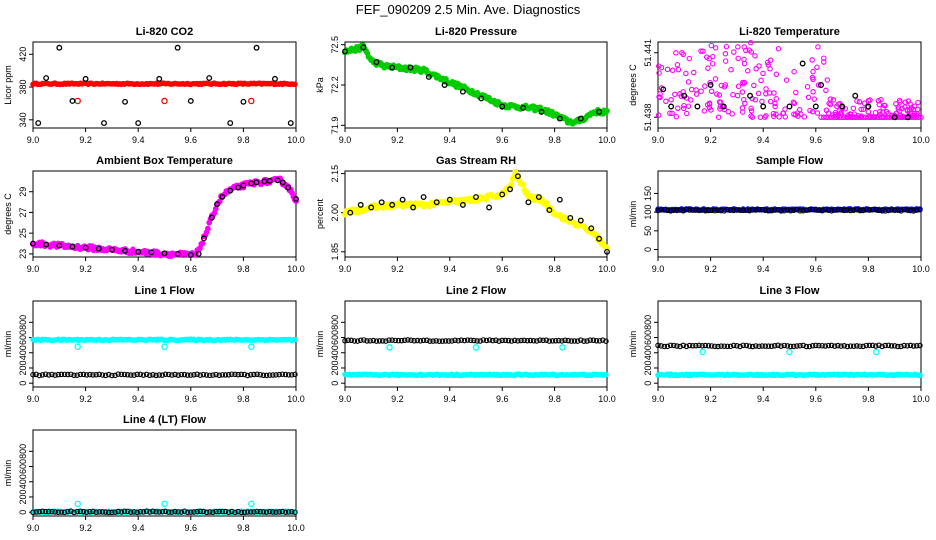  I want to click on plot-frame, so click(789, 214).